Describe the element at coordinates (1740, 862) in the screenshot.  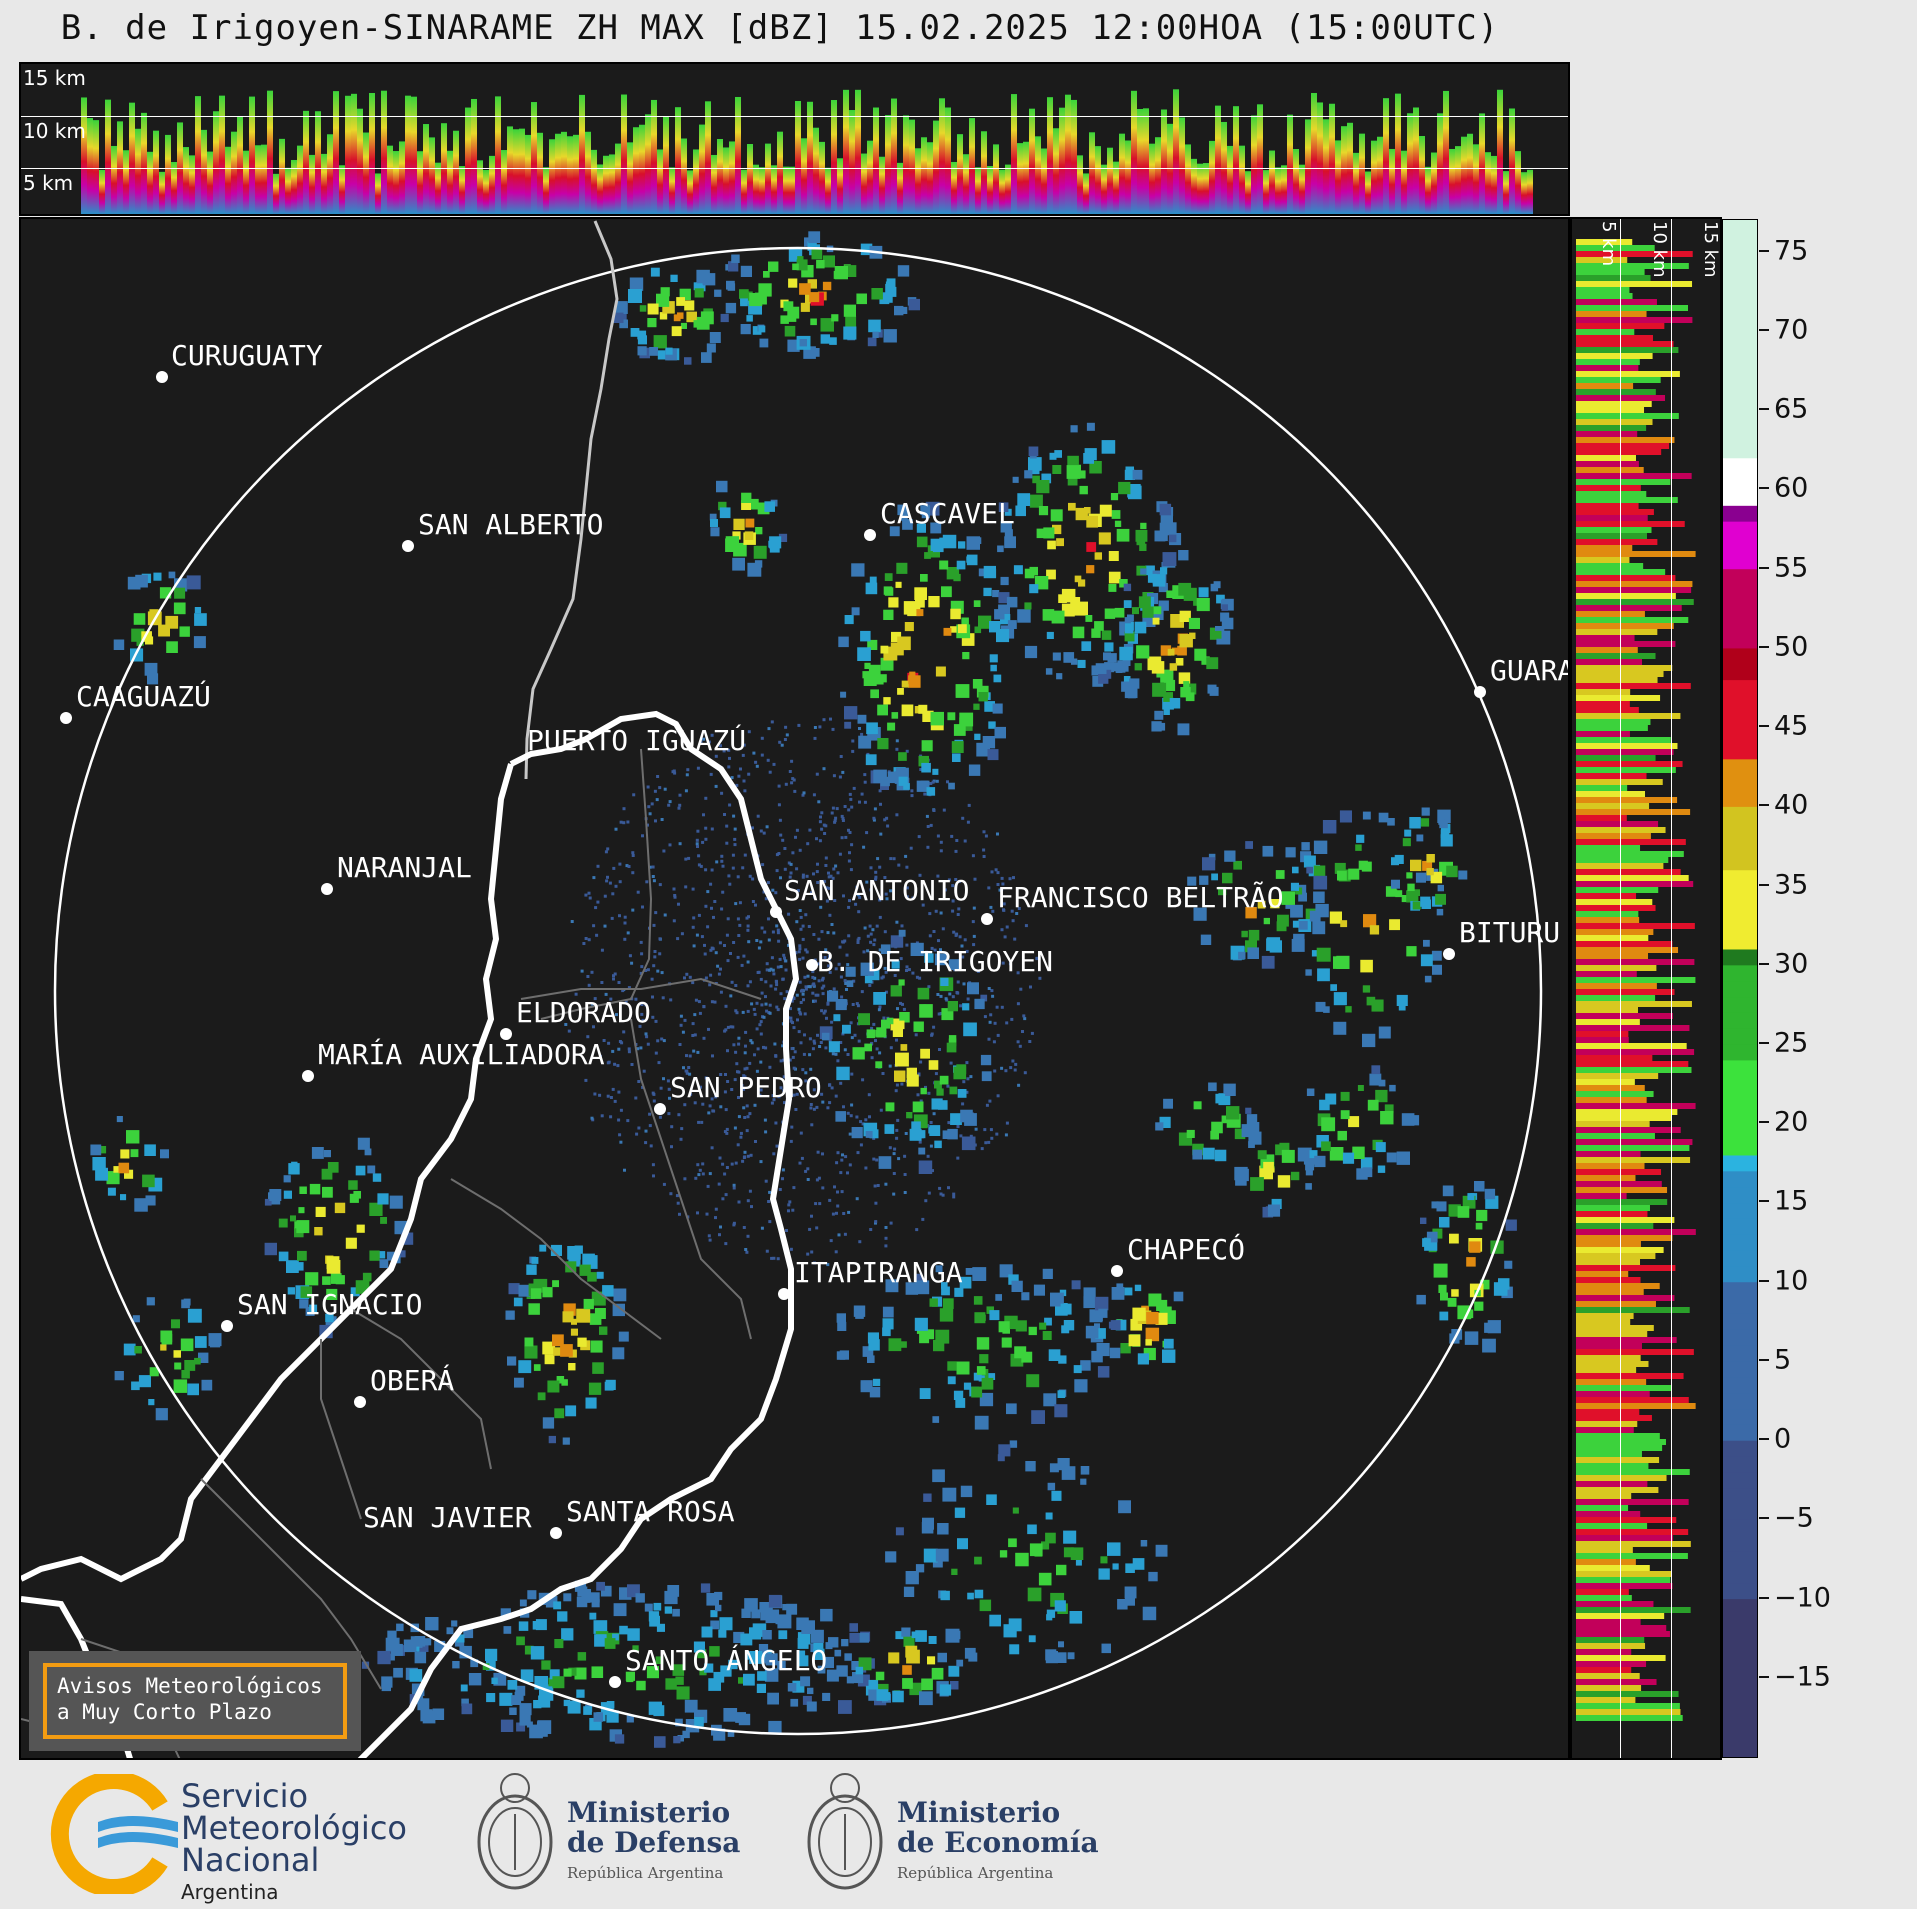
I see `colorbar-segment` at that location.